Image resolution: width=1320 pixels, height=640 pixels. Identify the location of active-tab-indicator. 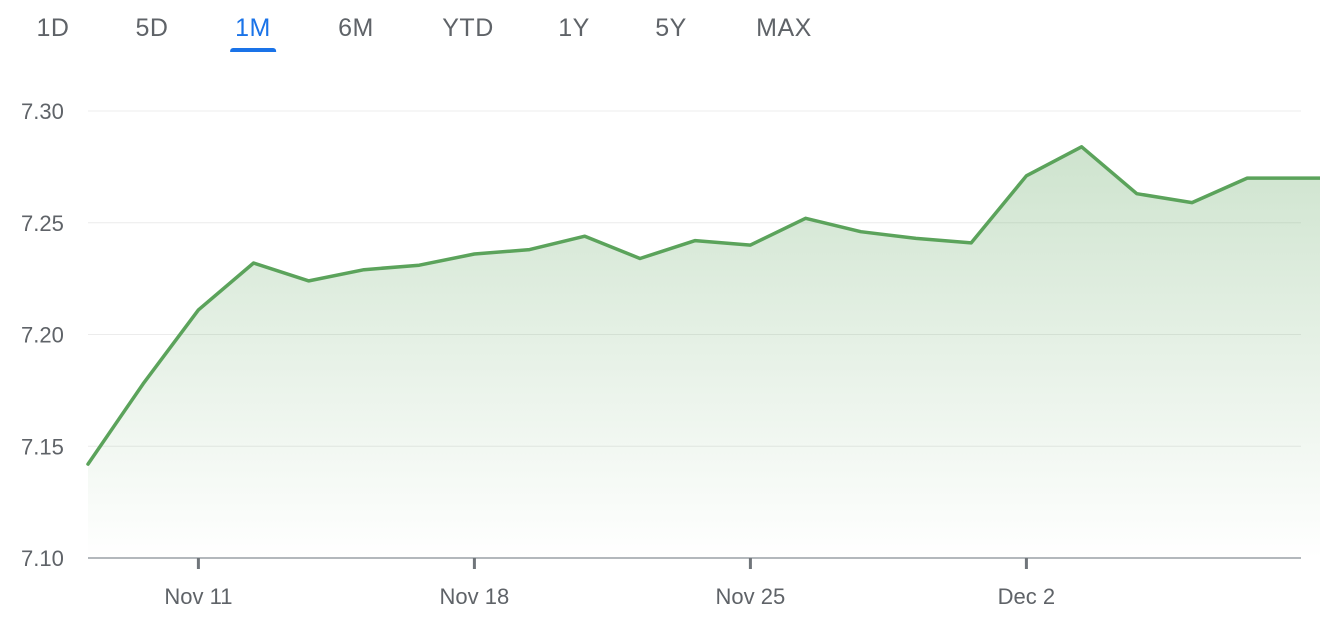
(253, 50).